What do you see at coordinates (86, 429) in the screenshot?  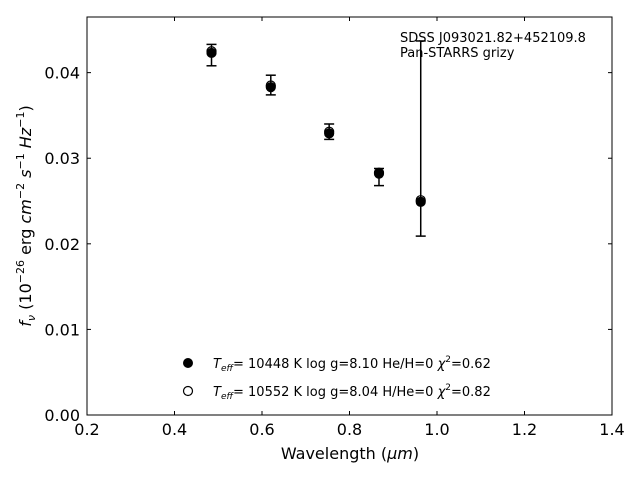 I see `x-tick-label: 0.2` at bounding box center [86, 429].